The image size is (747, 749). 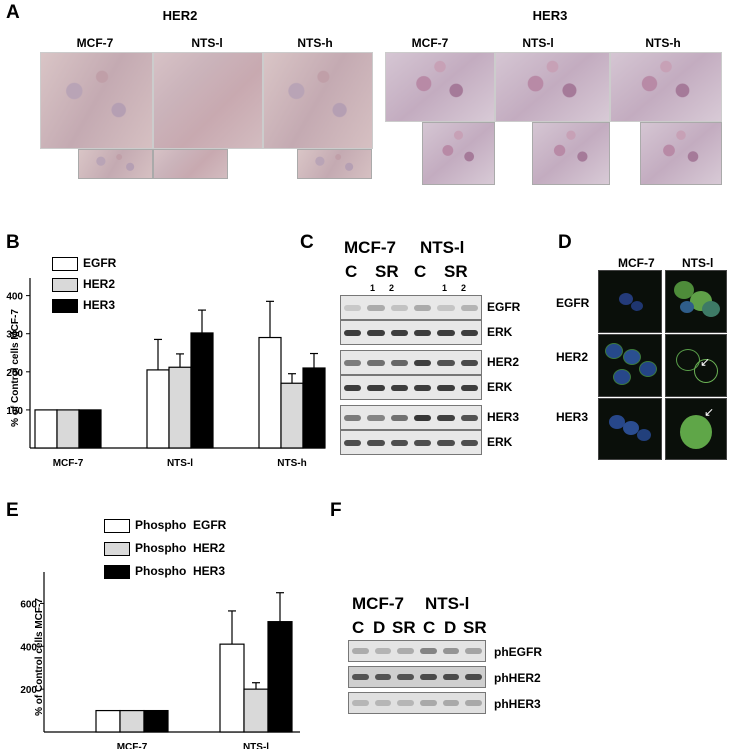 What do you see at coordinates (336, 510) in the screenshot?
I see `panel-f-label: F` at bounding box center [336, 510].